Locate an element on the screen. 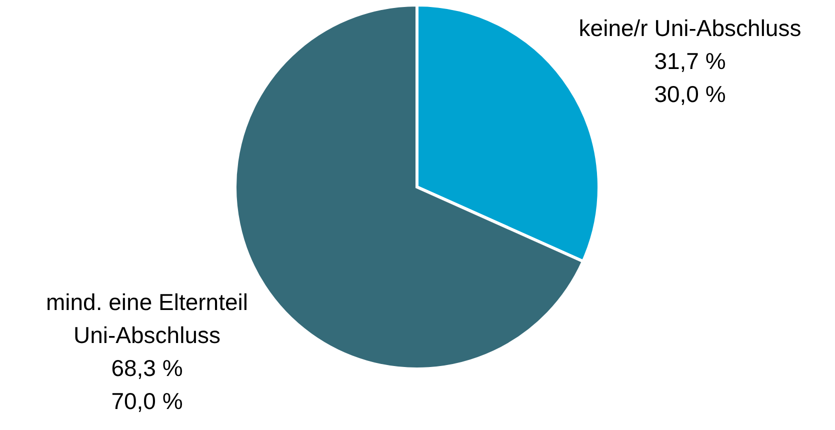 The image size is (835, 430). text: 70,0 % is located at coordinates (147, 401).